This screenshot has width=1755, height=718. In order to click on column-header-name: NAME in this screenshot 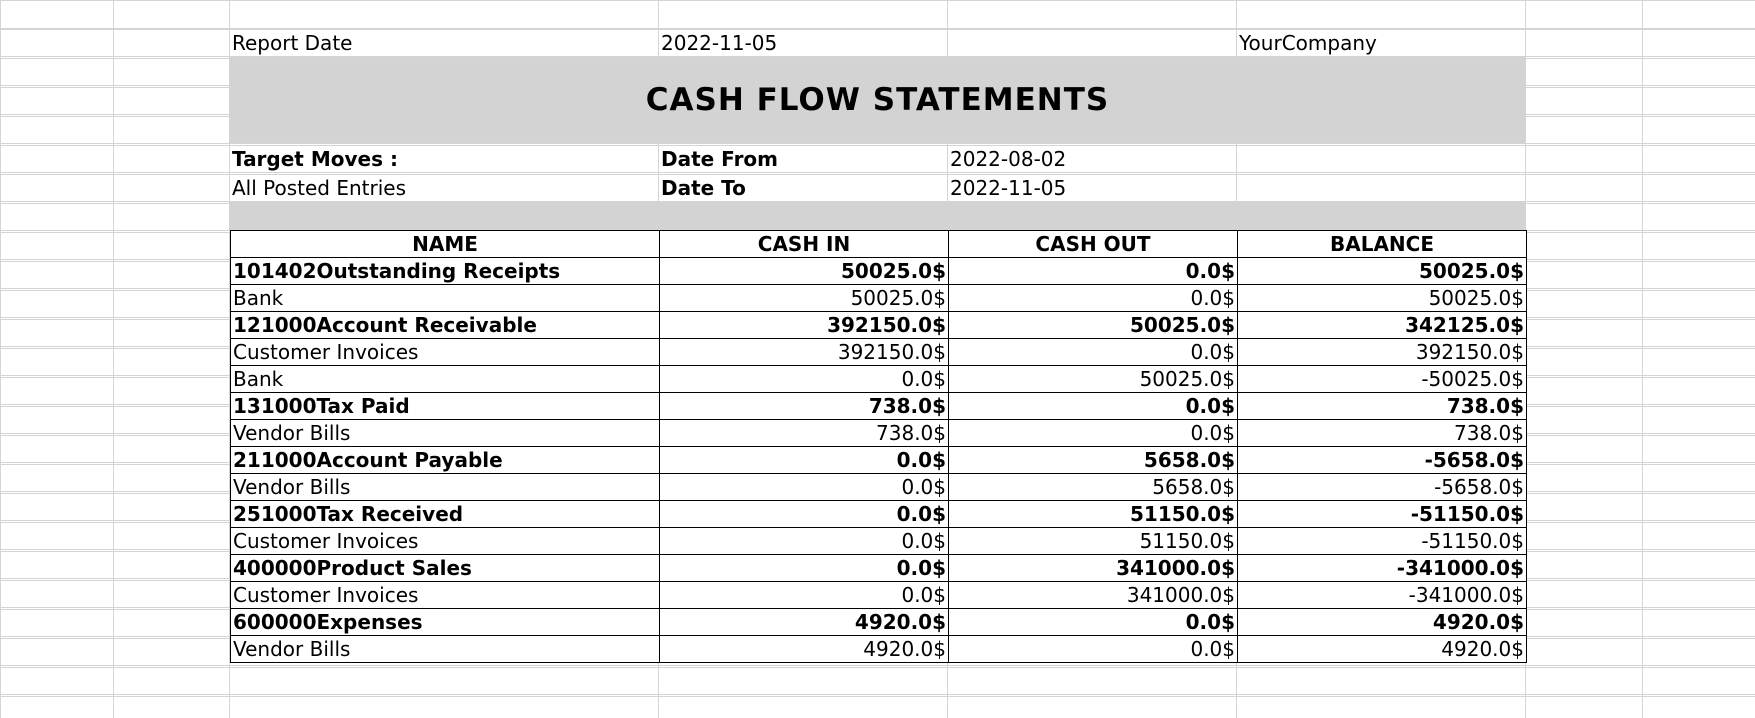, I will do `click(445, 244)`.